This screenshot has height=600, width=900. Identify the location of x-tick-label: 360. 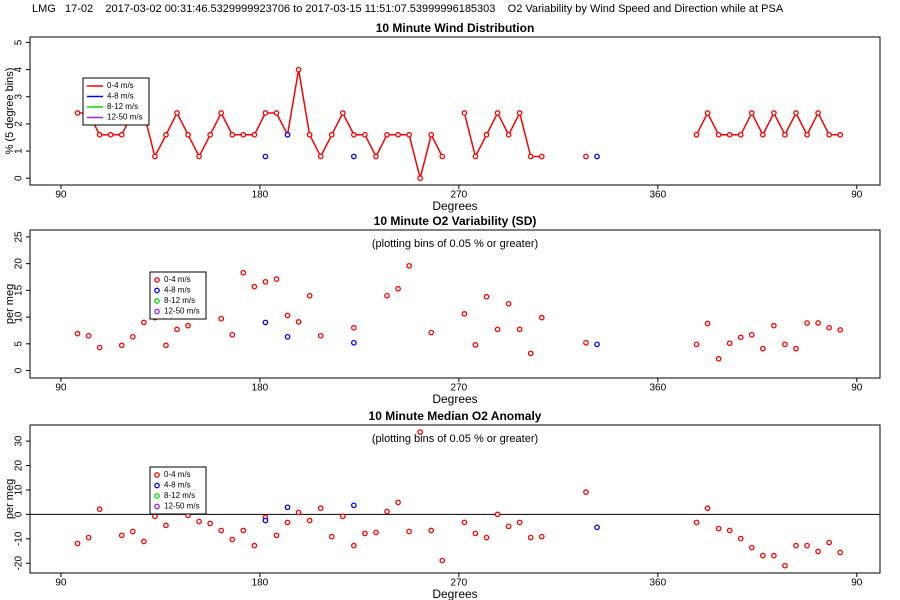
(657, 388).